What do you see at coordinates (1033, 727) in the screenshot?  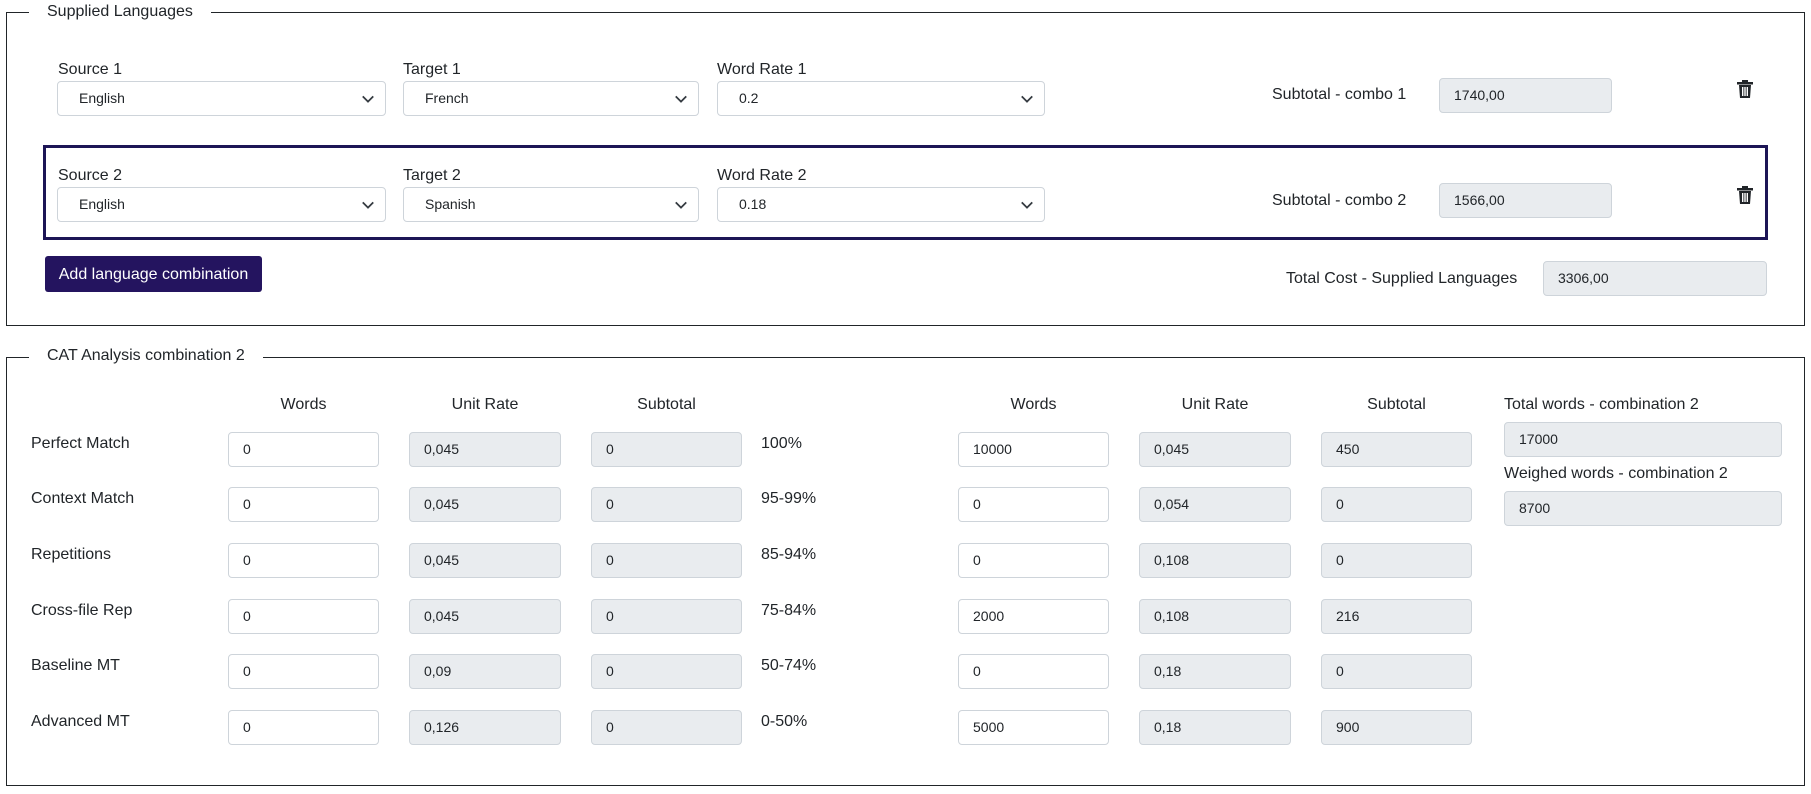 I see `words-input-2: 5000` at bounding box center [1033, 727].